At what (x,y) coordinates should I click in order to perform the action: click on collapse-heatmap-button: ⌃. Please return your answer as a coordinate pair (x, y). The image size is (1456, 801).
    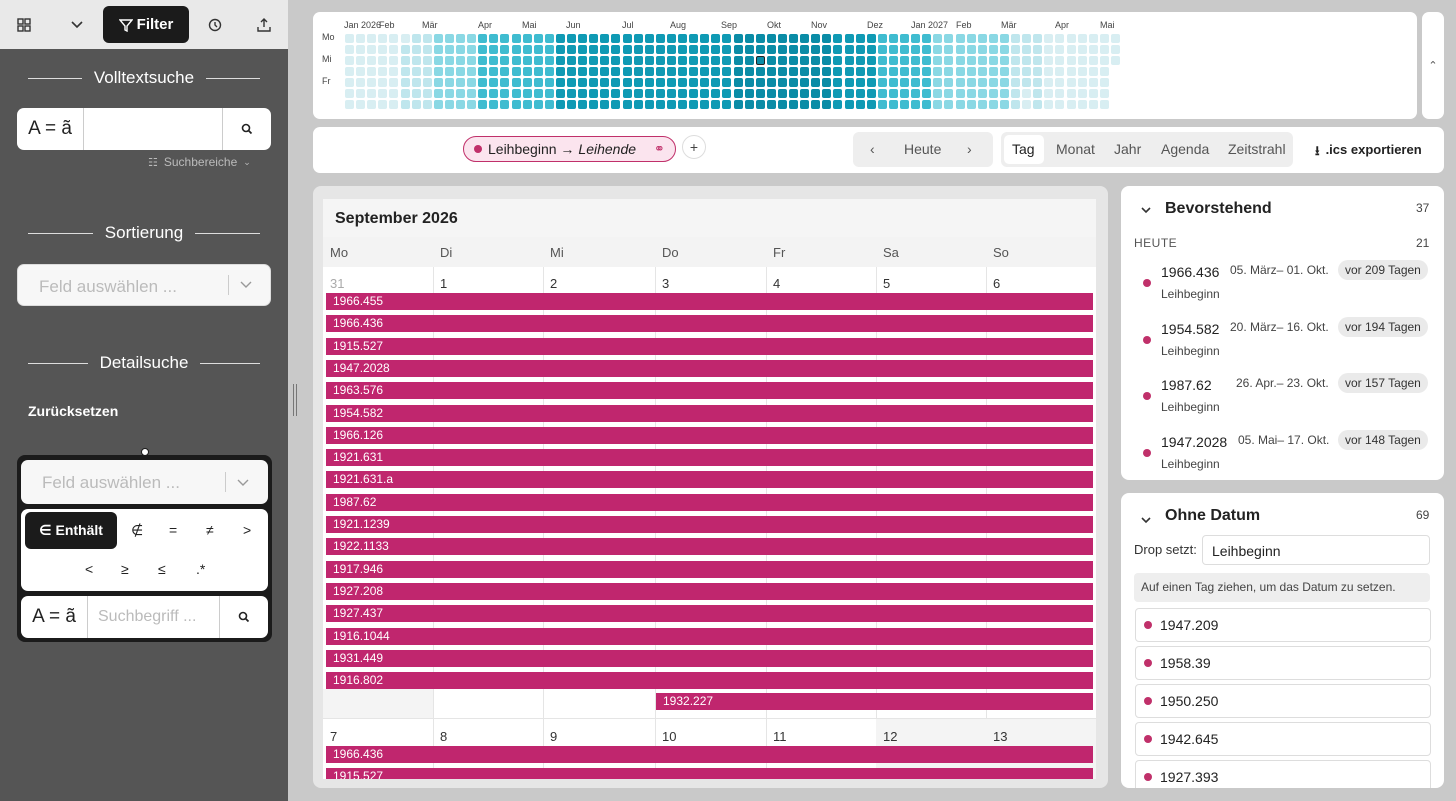
    Looking at the image, I should click on (1433, 65).